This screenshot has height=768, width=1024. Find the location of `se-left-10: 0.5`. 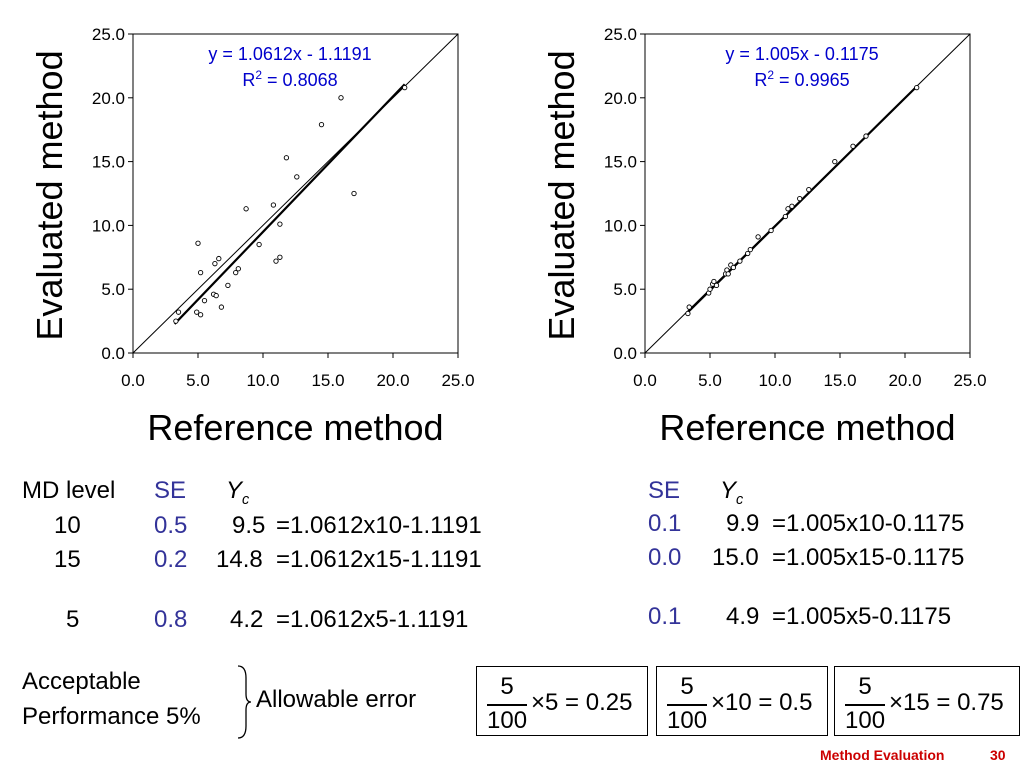

se-left-10: 0.5 is located at coordinates (171, 525).